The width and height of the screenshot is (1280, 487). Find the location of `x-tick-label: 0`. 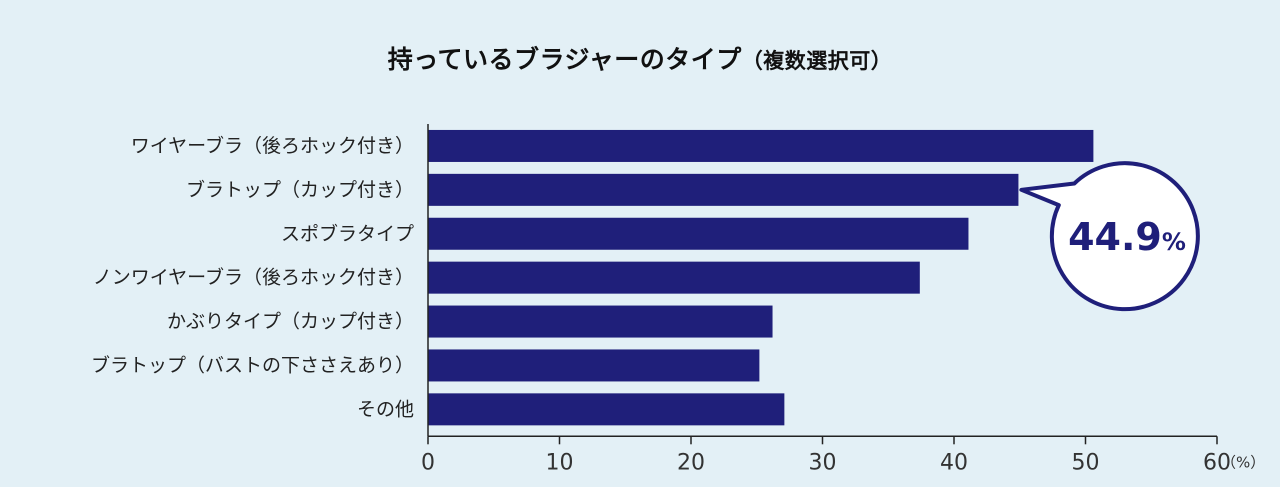

x-tick-label: 0 is located at coordinates (428, 462).